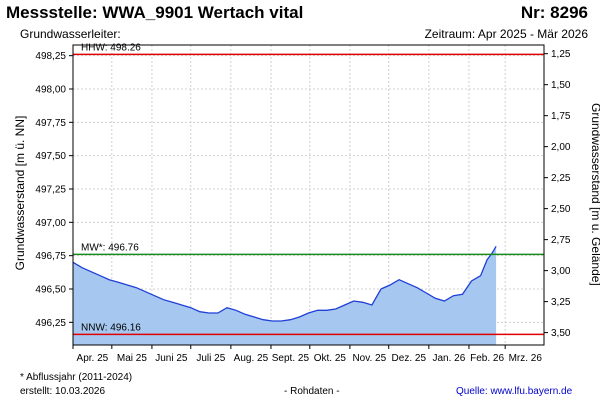 The image size is (600, 400). I want to click on raw-data-label: - Rohdaten -, so click(312, 391).